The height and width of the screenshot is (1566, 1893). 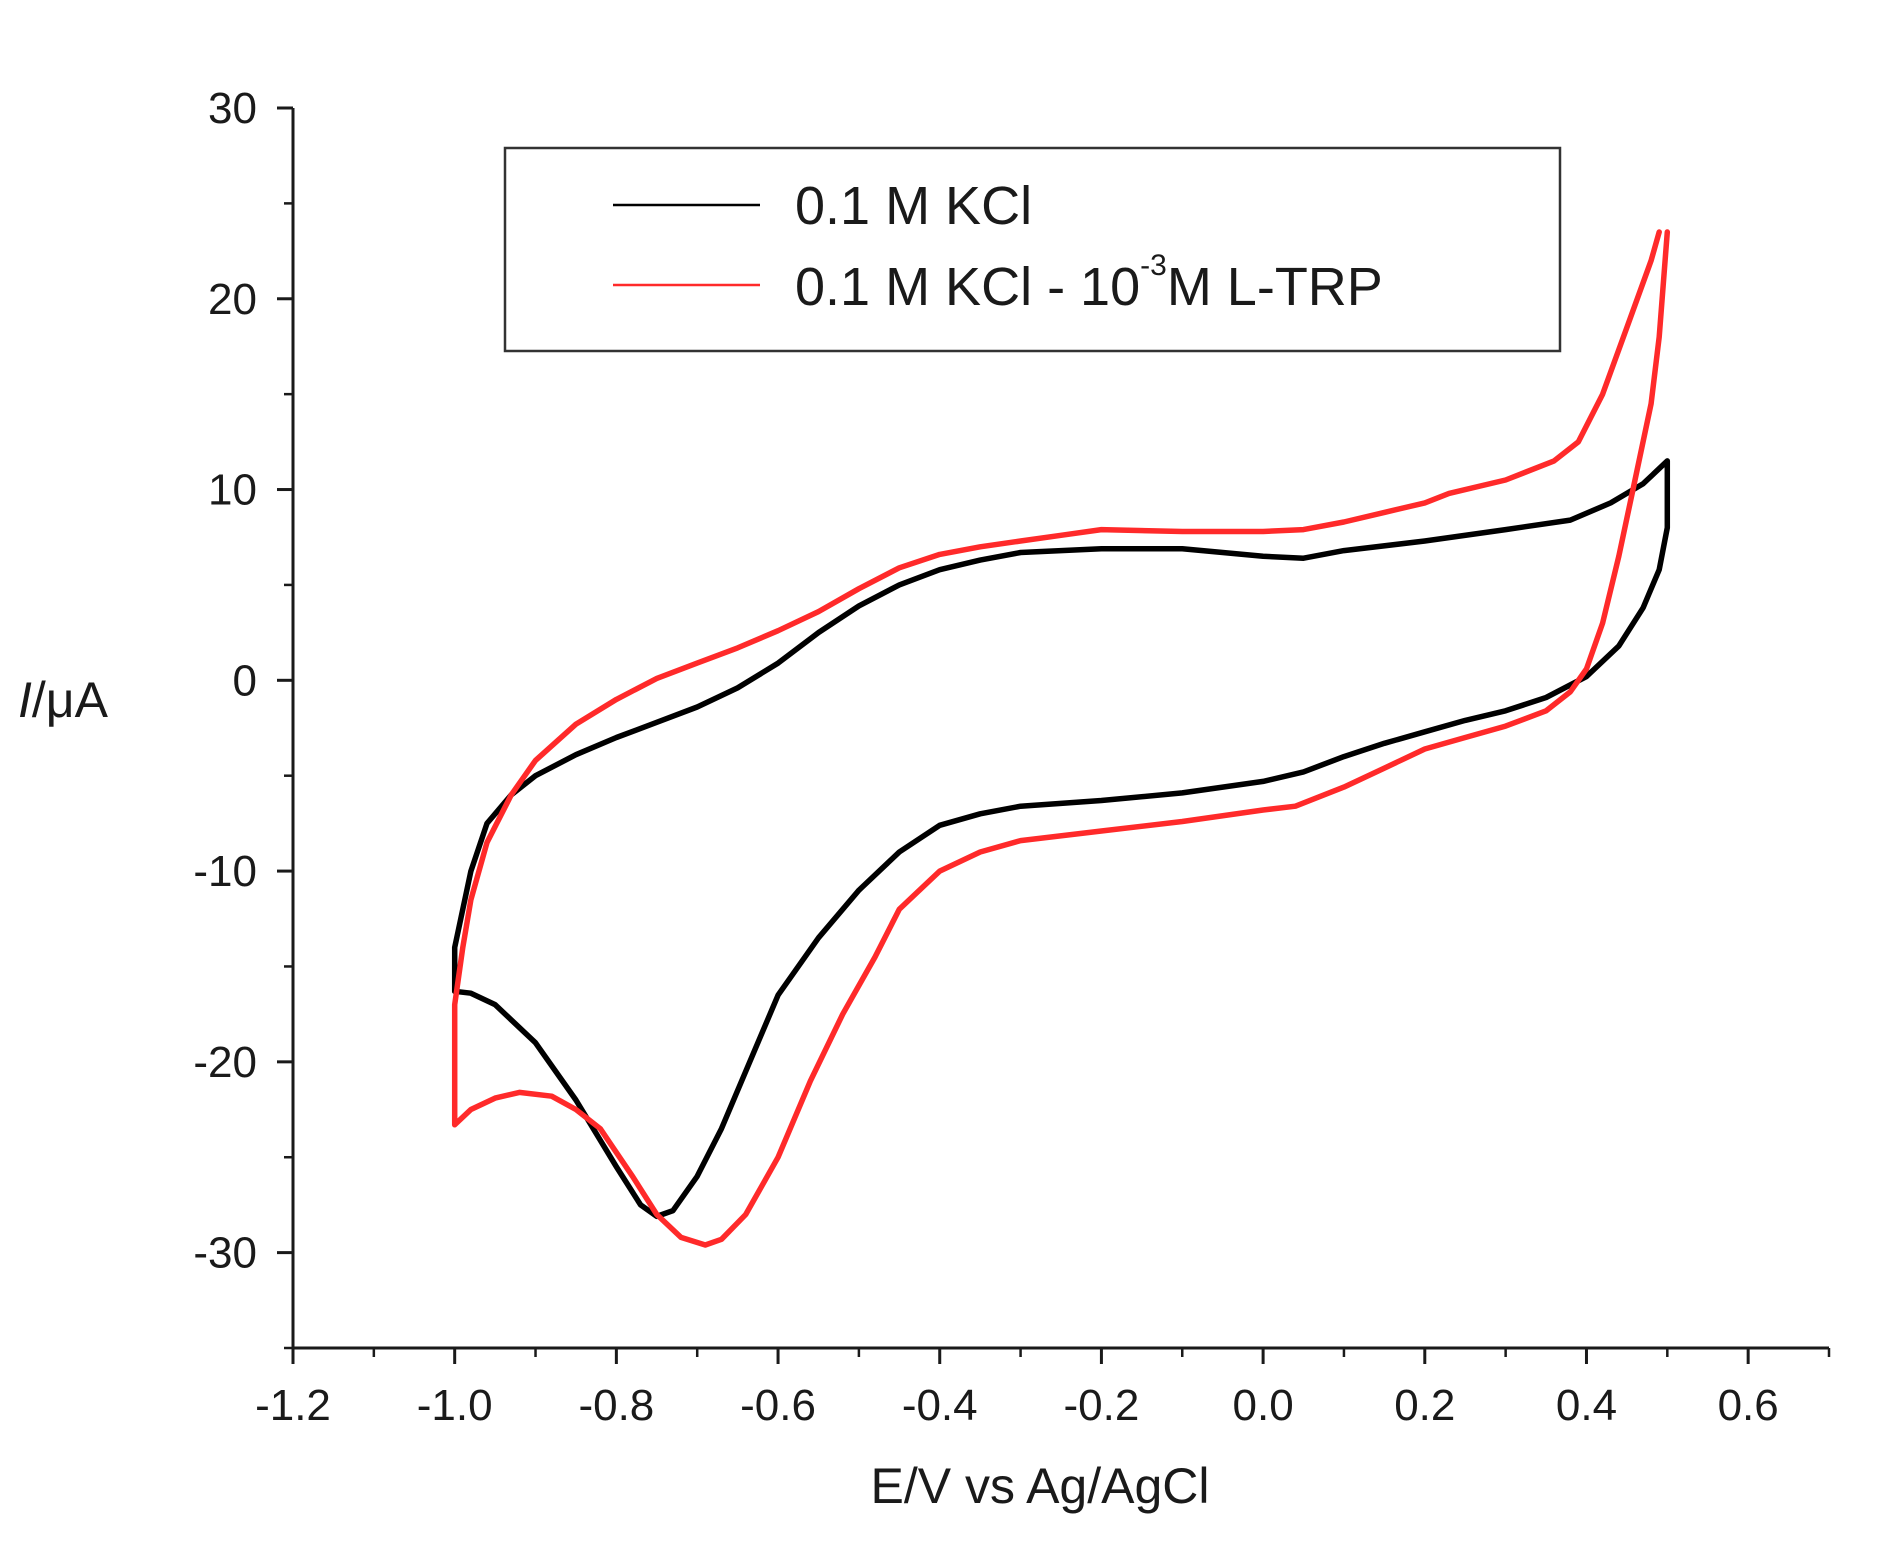 I want to click on legend-label-ltrp-main: 0.1 M KCl - 10, so click(x=967, y=287).